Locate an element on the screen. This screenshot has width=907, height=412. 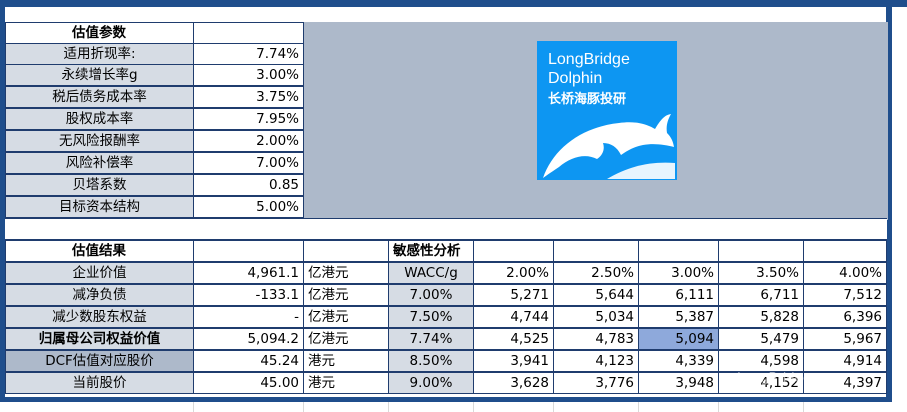
left-border is located at coordinates (2, 202).